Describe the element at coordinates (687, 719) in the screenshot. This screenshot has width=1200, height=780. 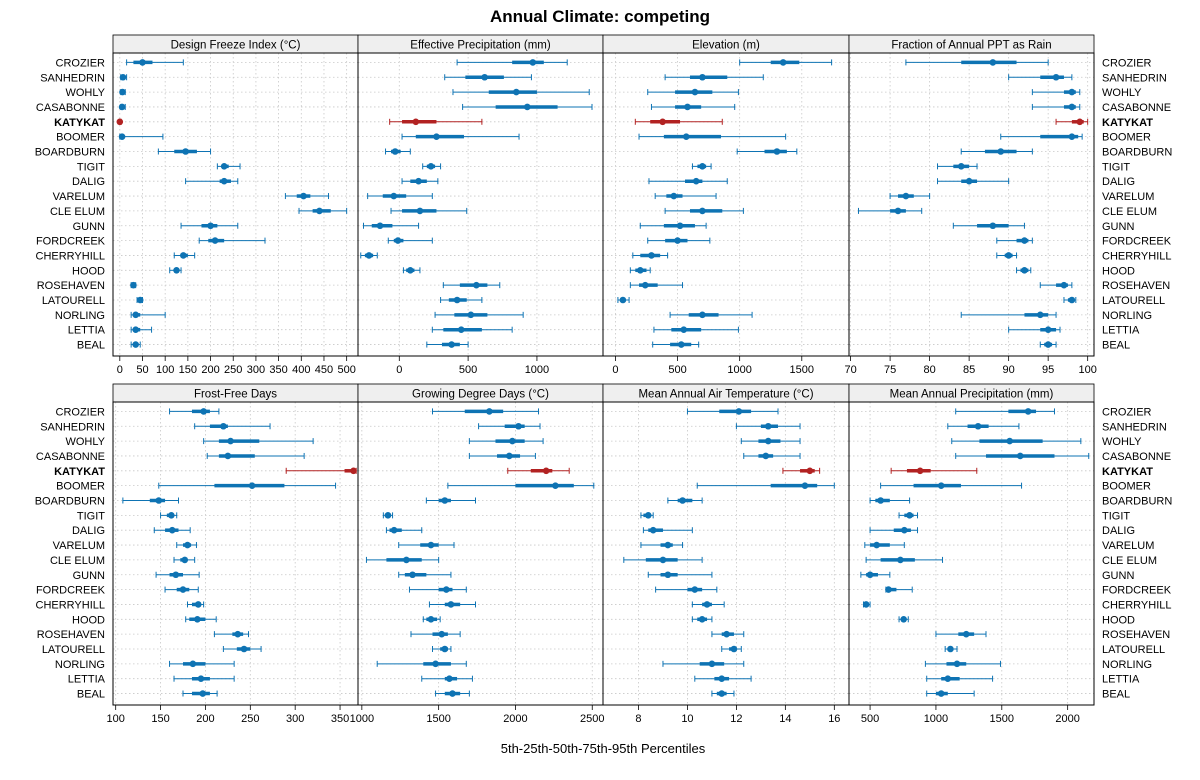
I see `x-tick-label: 10` at that location.